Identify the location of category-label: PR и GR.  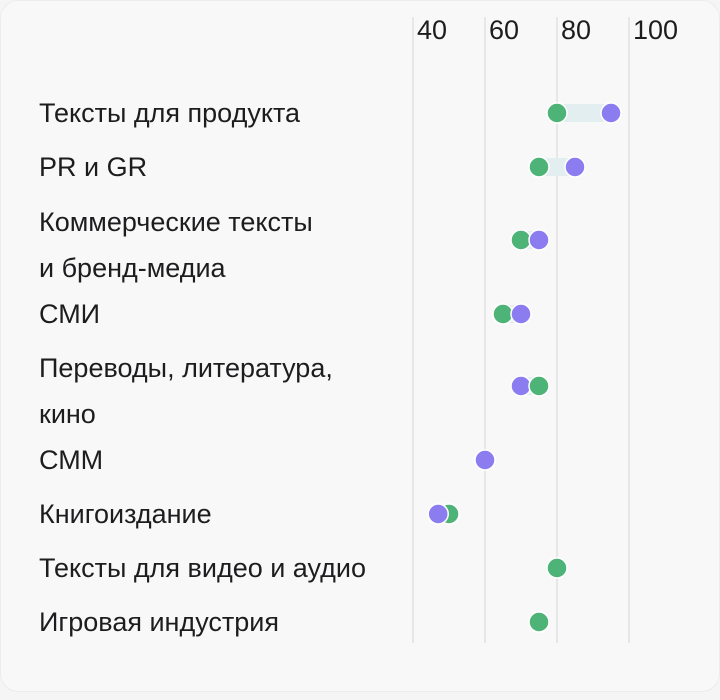
(93, 167).